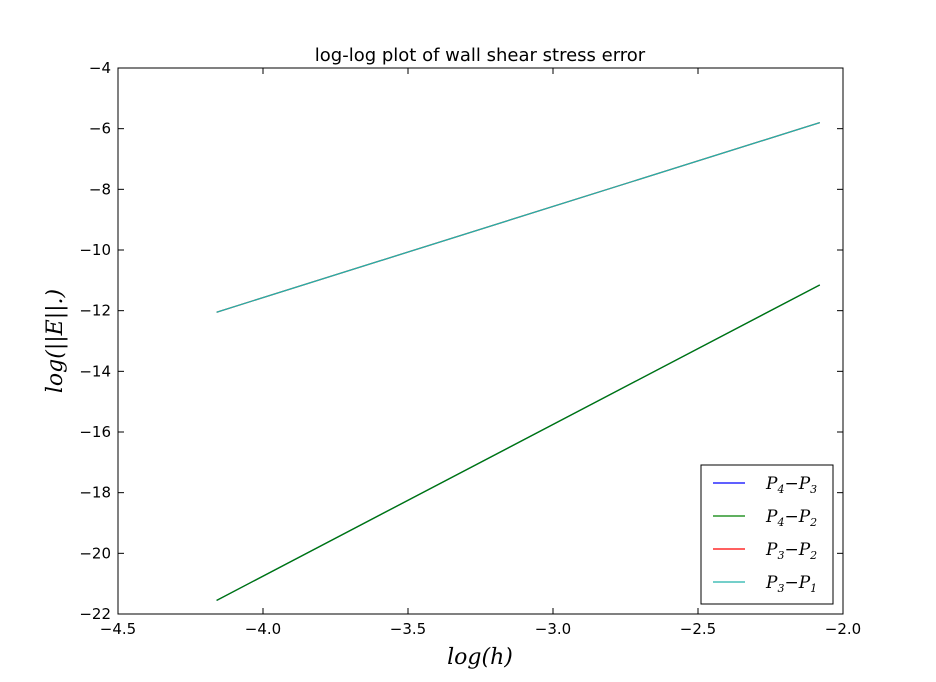 The image size is (936, 682). What do you see at coordinates (95, 553) in the screenshot?
I see `y-tick-label: −20` at bounding box center [95, 553].